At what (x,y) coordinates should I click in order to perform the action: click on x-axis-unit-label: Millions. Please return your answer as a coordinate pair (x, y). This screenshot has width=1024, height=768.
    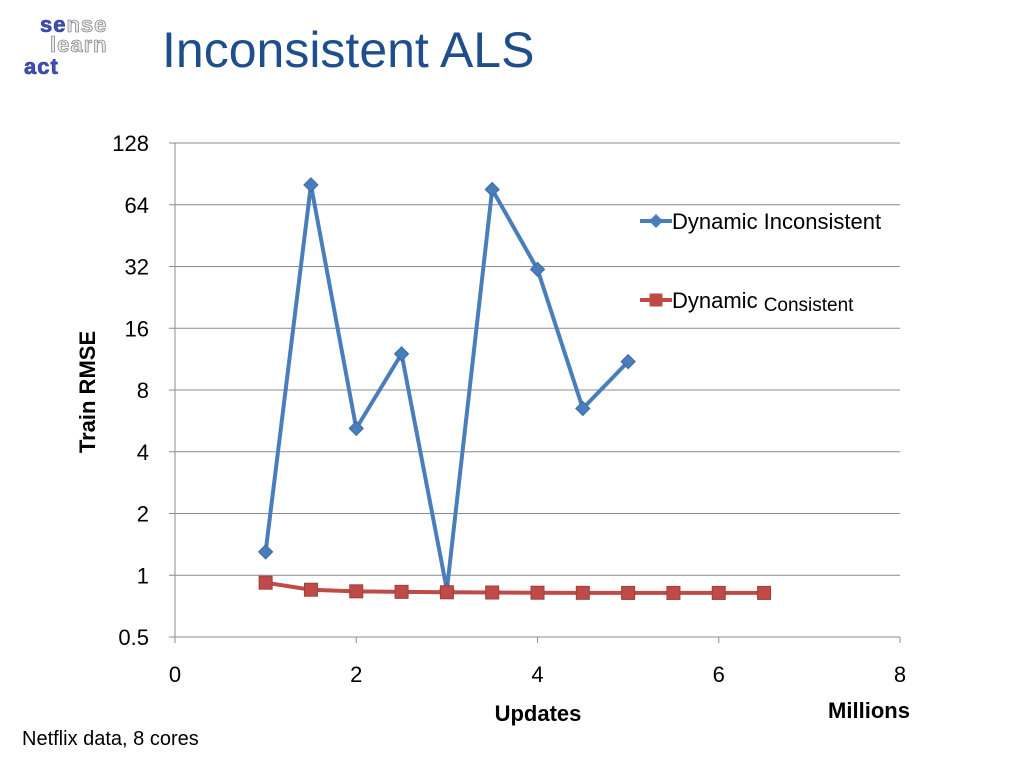
    Looking at the image, I should click on (869, 710).